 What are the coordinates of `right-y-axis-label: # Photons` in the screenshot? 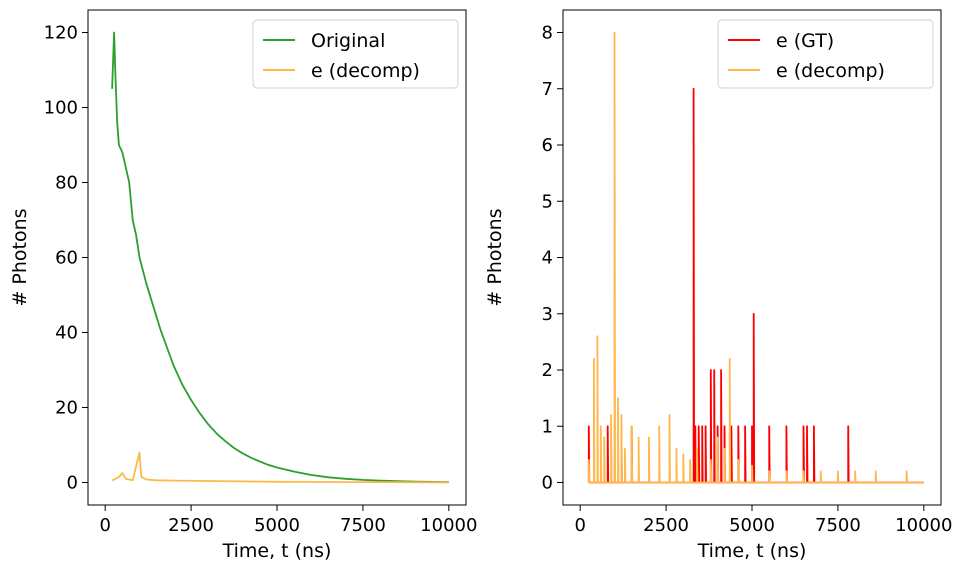 It's located at (495, 257).